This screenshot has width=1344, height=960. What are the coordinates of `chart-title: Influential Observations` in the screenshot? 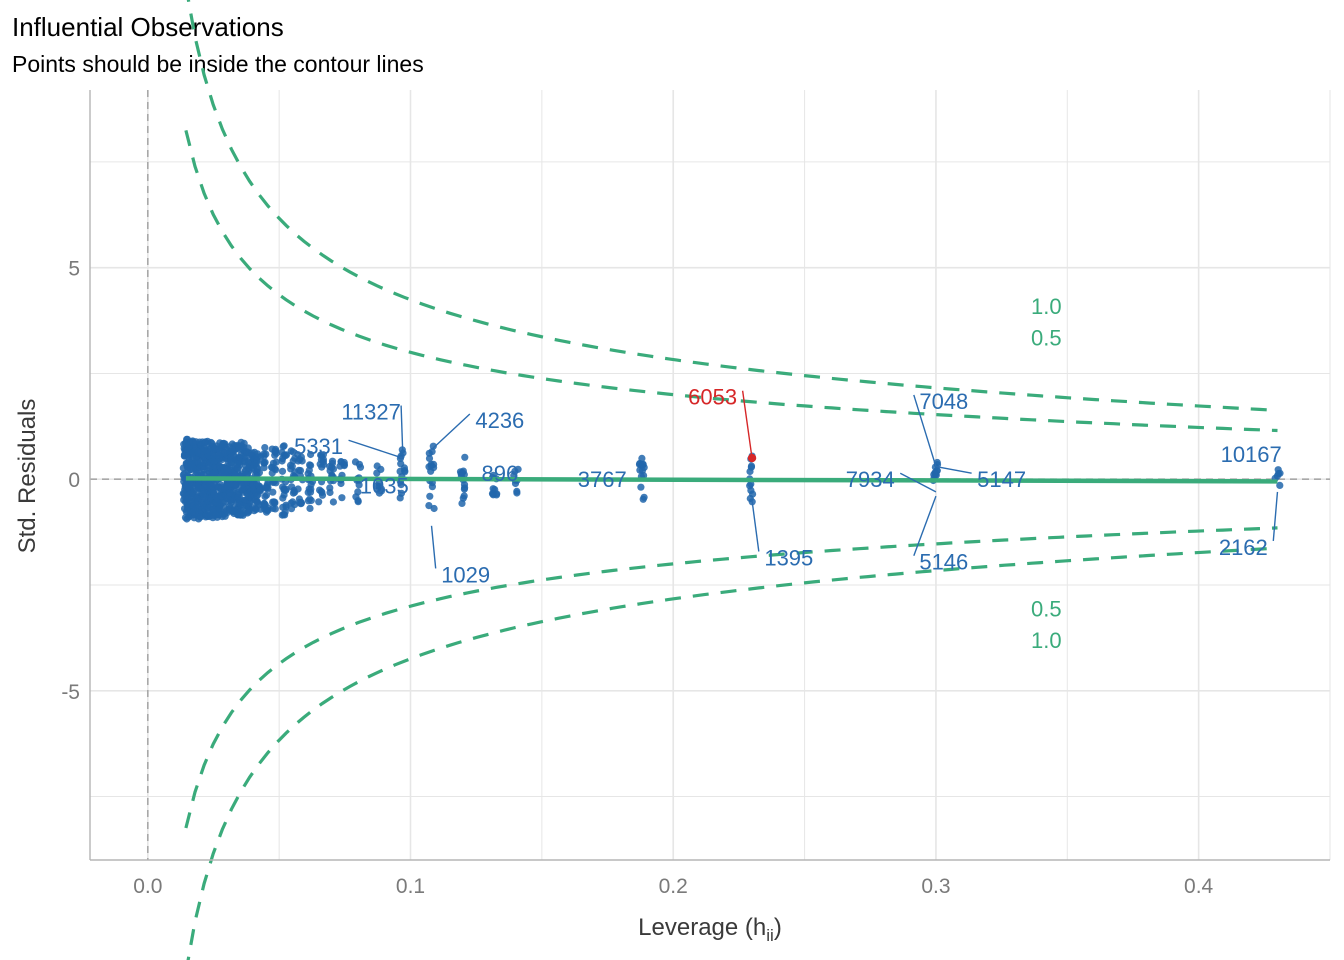 It's located at (148, 27).